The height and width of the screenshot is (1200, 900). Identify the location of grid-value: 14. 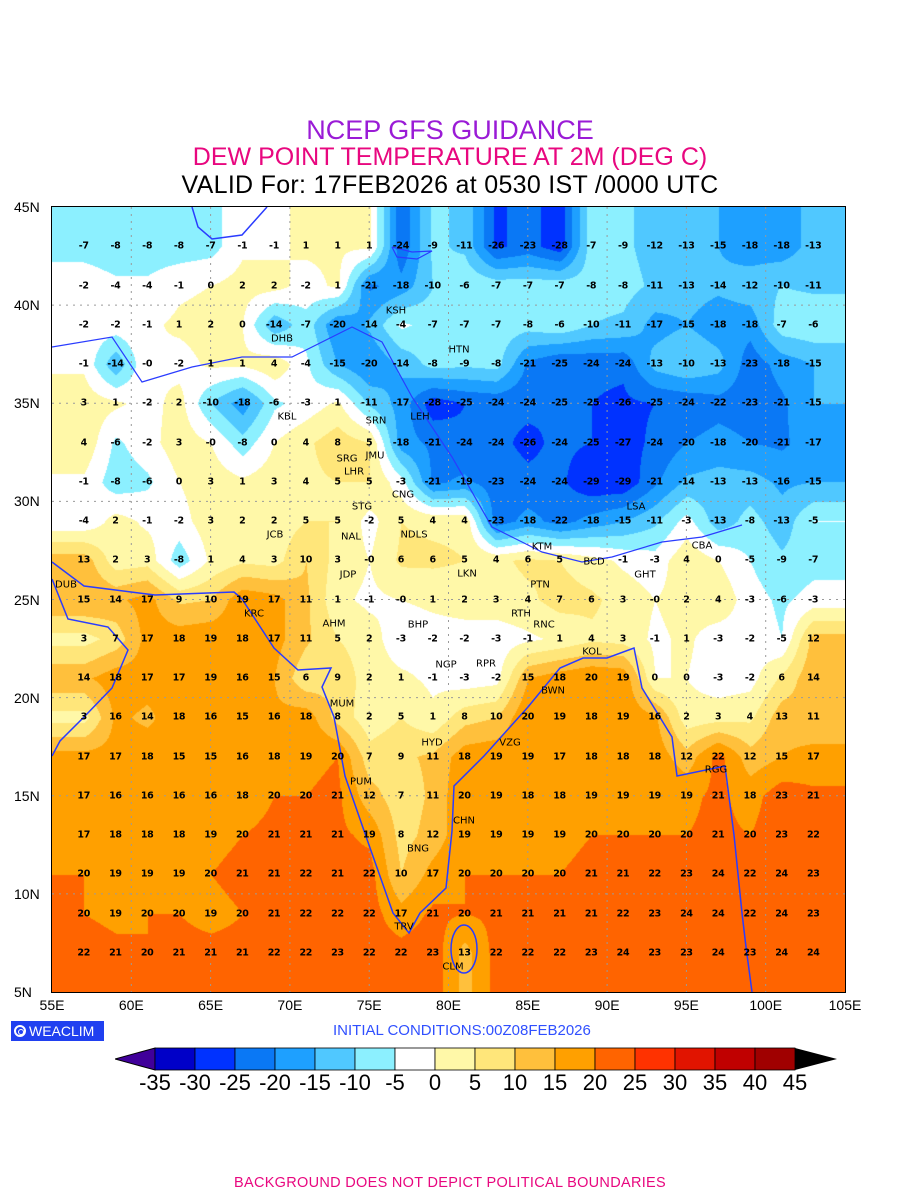
(147, 717).